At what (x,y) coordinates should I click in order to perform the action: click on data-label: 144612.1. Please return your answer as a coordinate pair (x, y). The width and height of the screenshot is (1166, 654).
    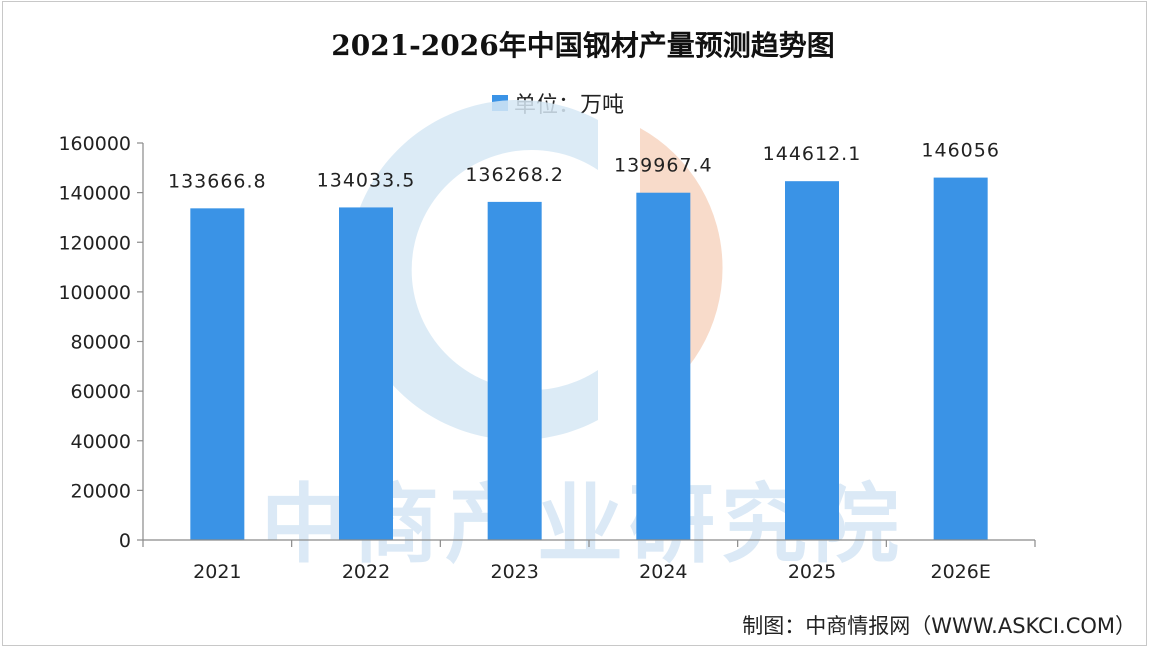
    Looking at the image, I should click on (812, 154).